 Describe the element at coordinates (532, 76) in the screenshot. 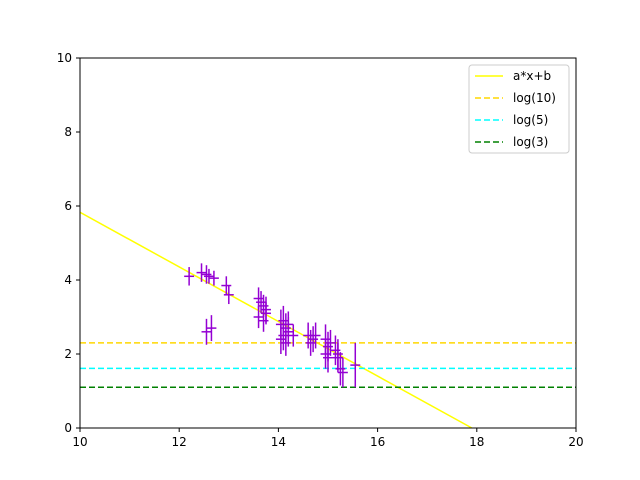

I see `legend-label-0: a*x+b` at that location.